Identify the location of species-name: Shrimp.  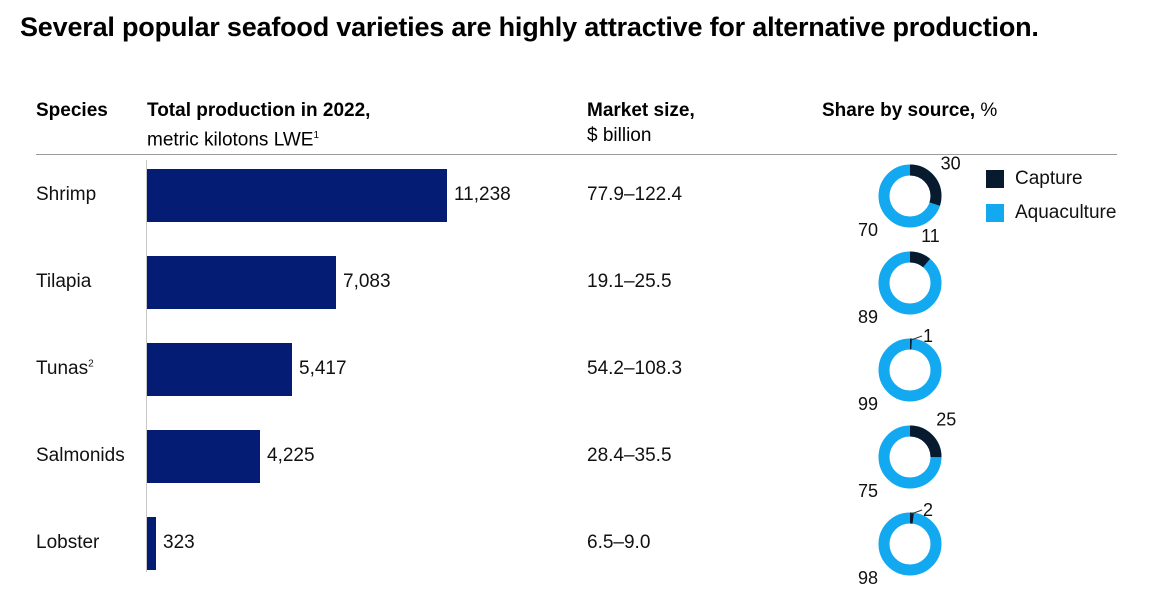
(66, 194).